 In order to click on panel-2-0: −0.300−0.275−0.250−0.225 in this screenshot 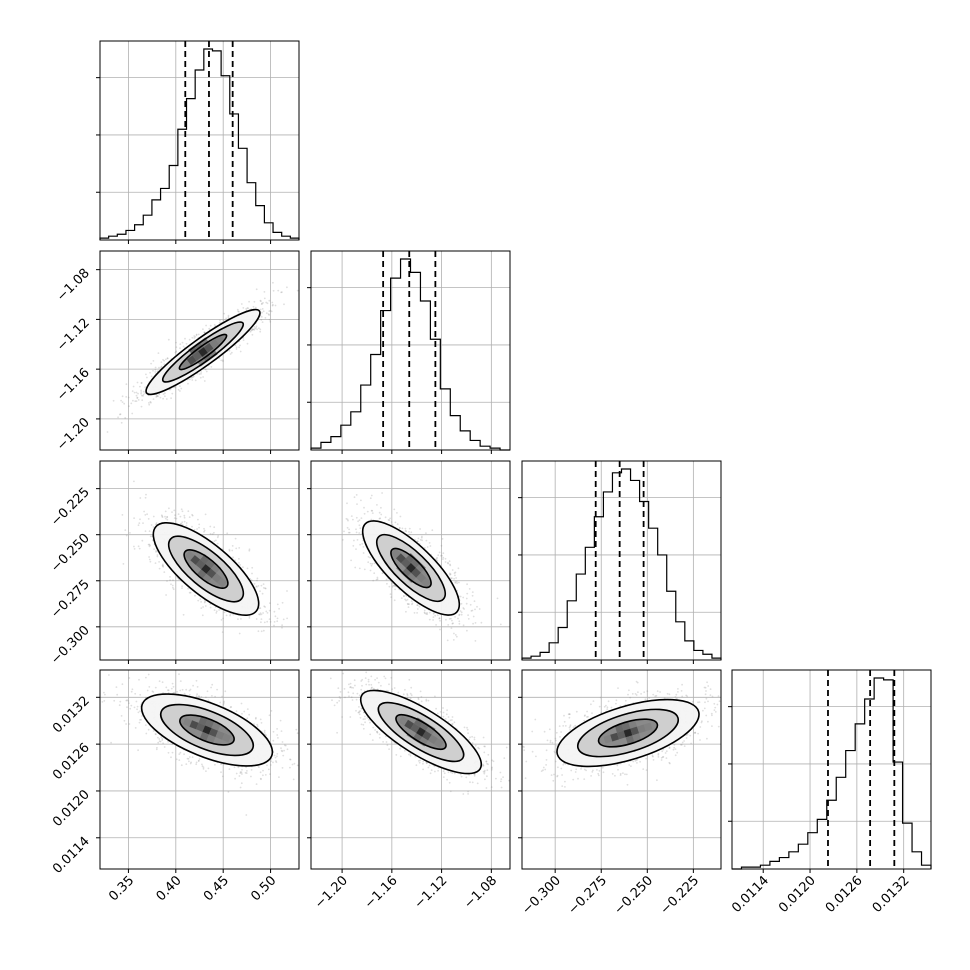, I will do `click(174, 564)`.